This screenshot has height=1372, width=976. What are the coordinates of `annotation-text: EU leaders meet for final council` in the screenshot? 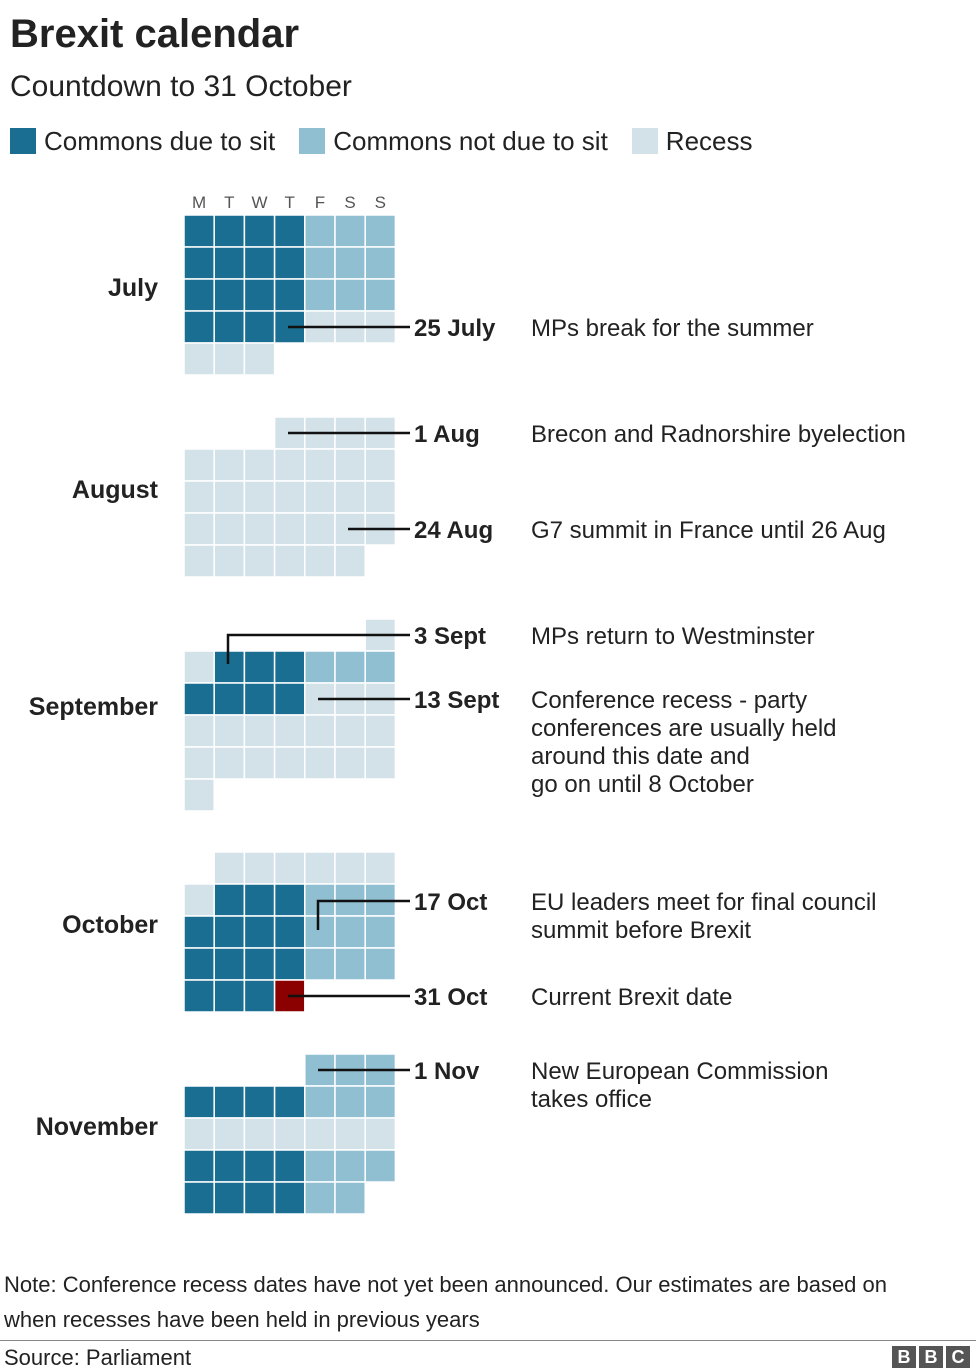 It's located at (704, 902).